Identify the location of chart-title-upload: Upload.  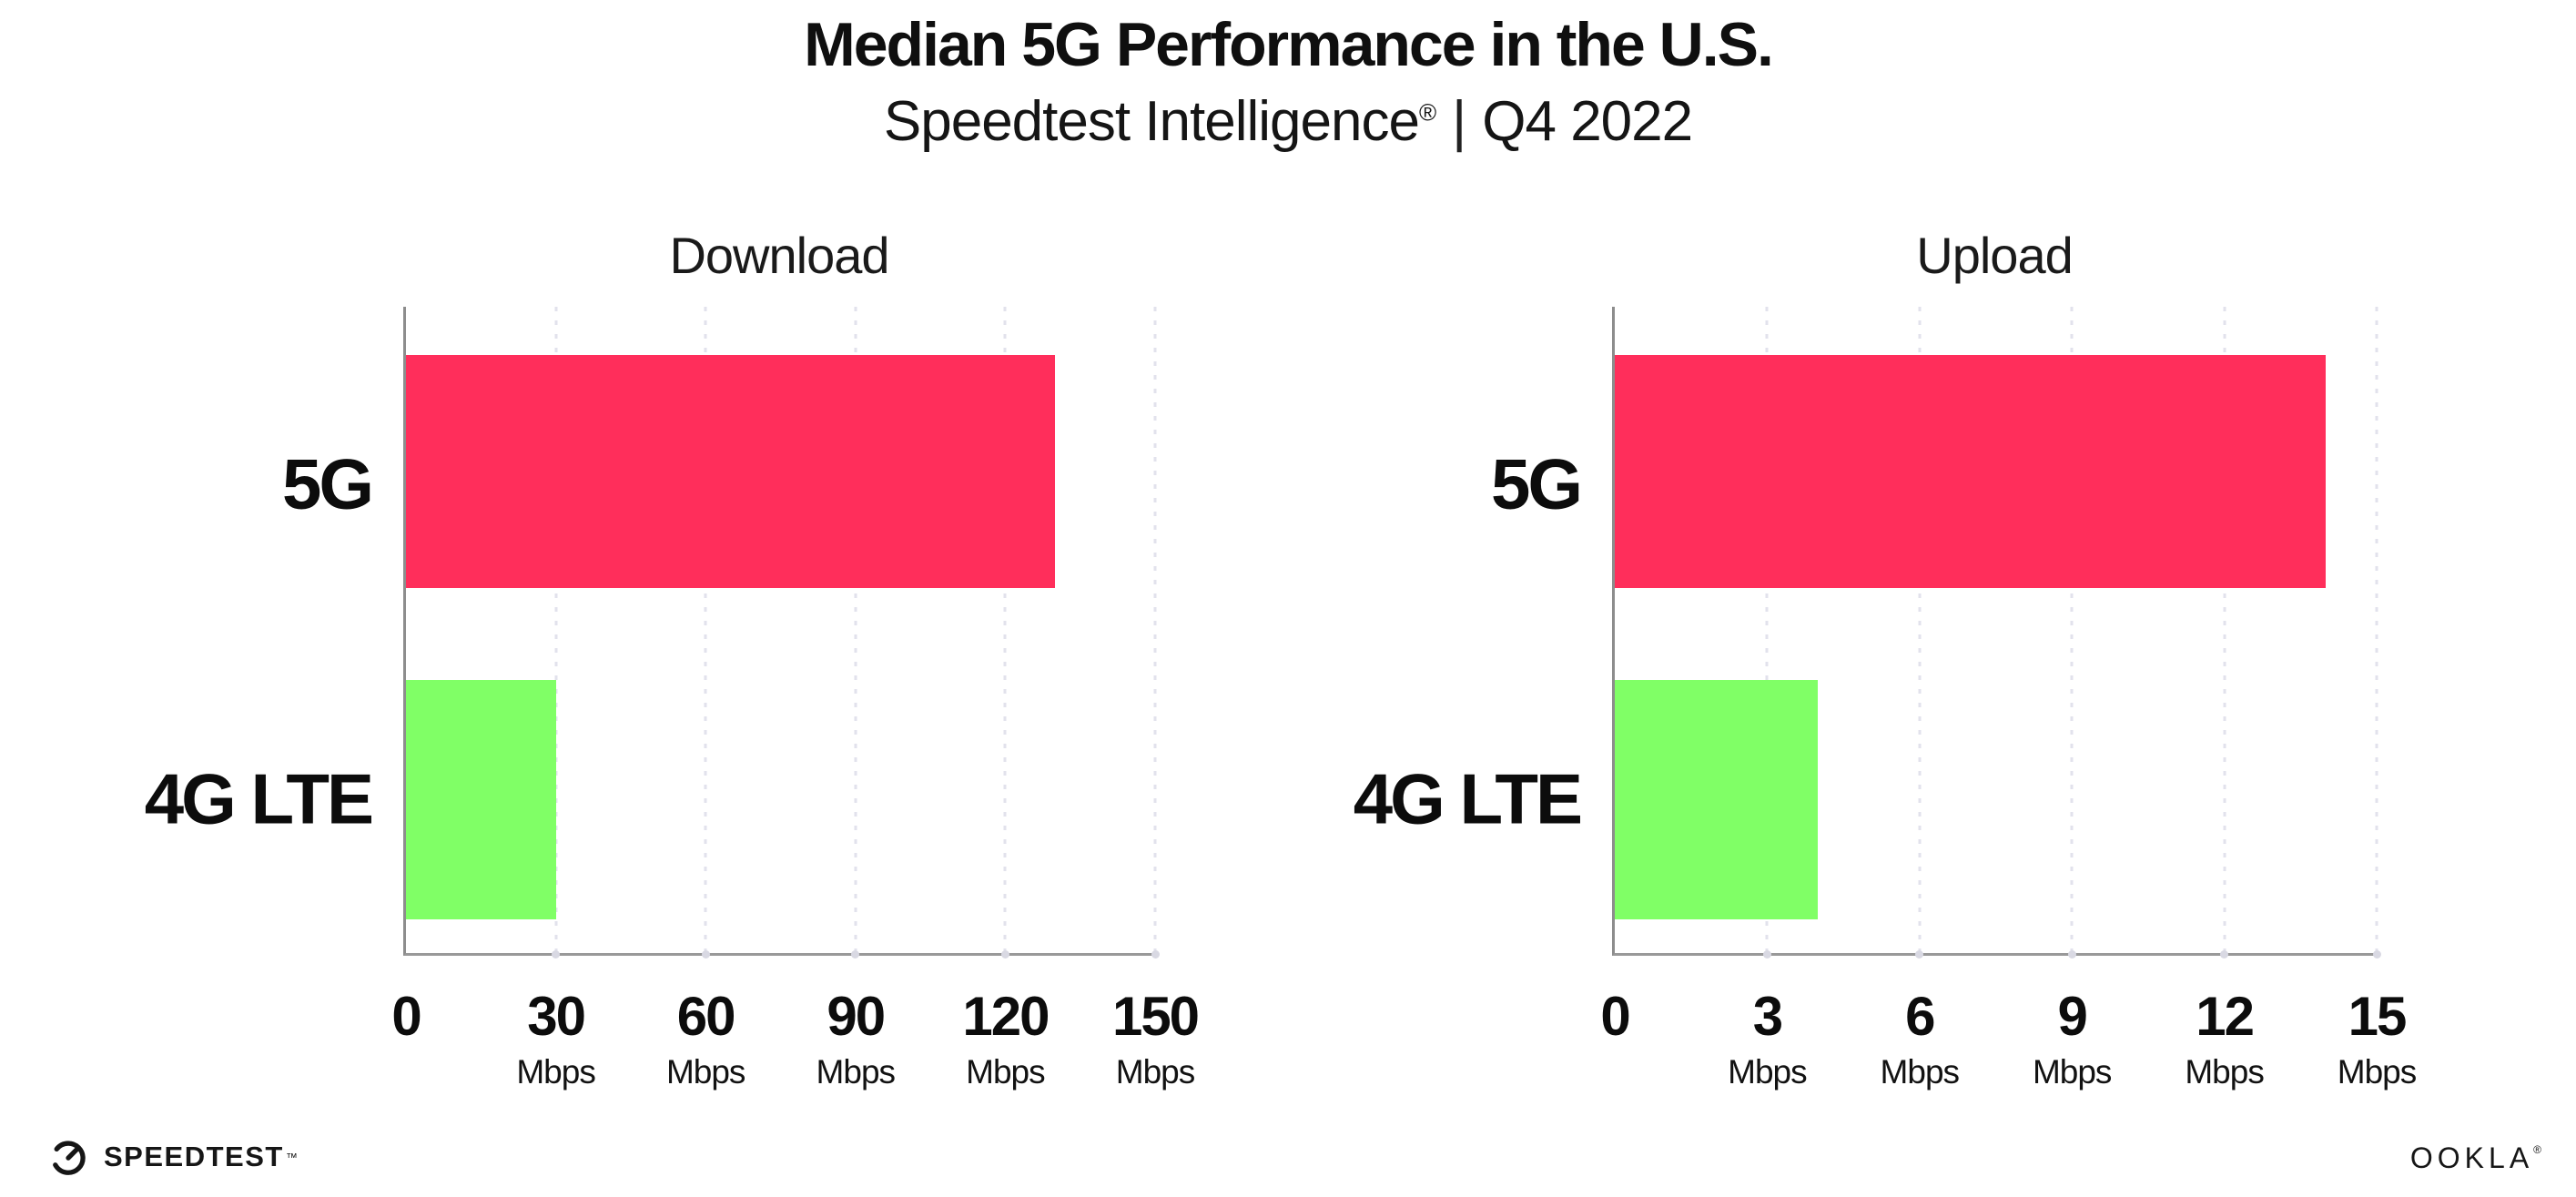
(1995, 255).